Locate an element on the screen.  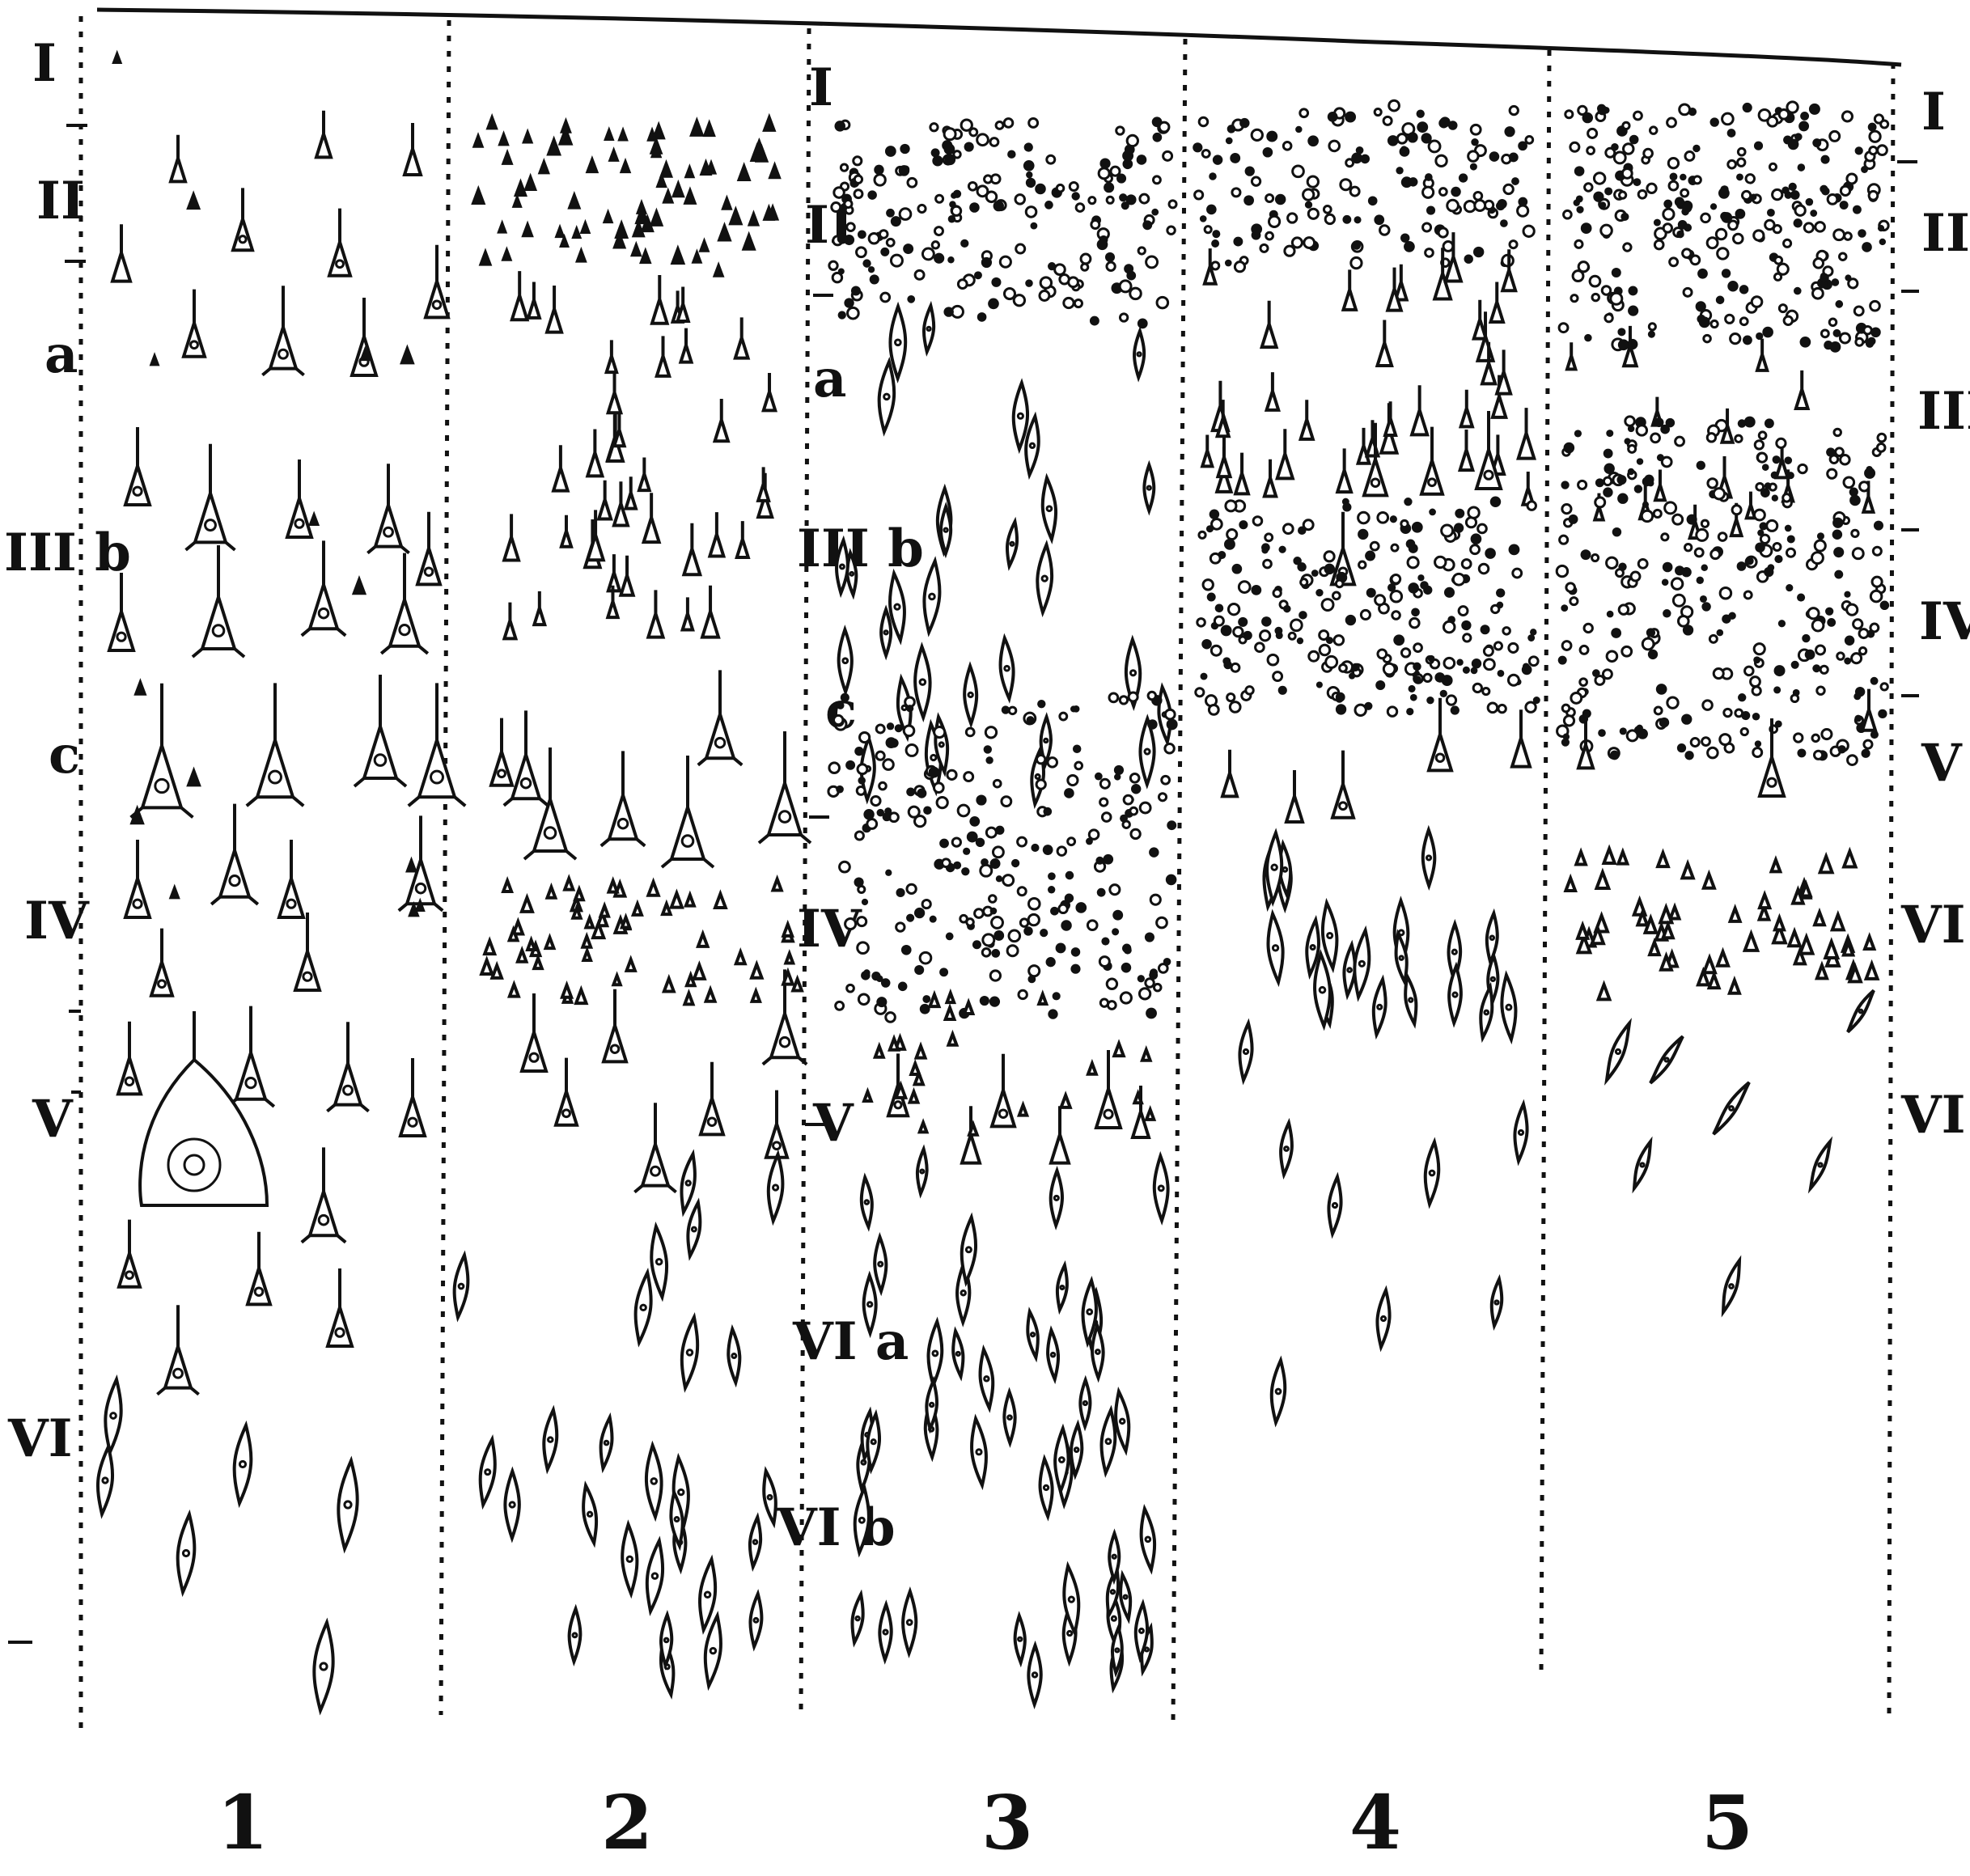
left-label-c: c is located at coordinates (65, 755).